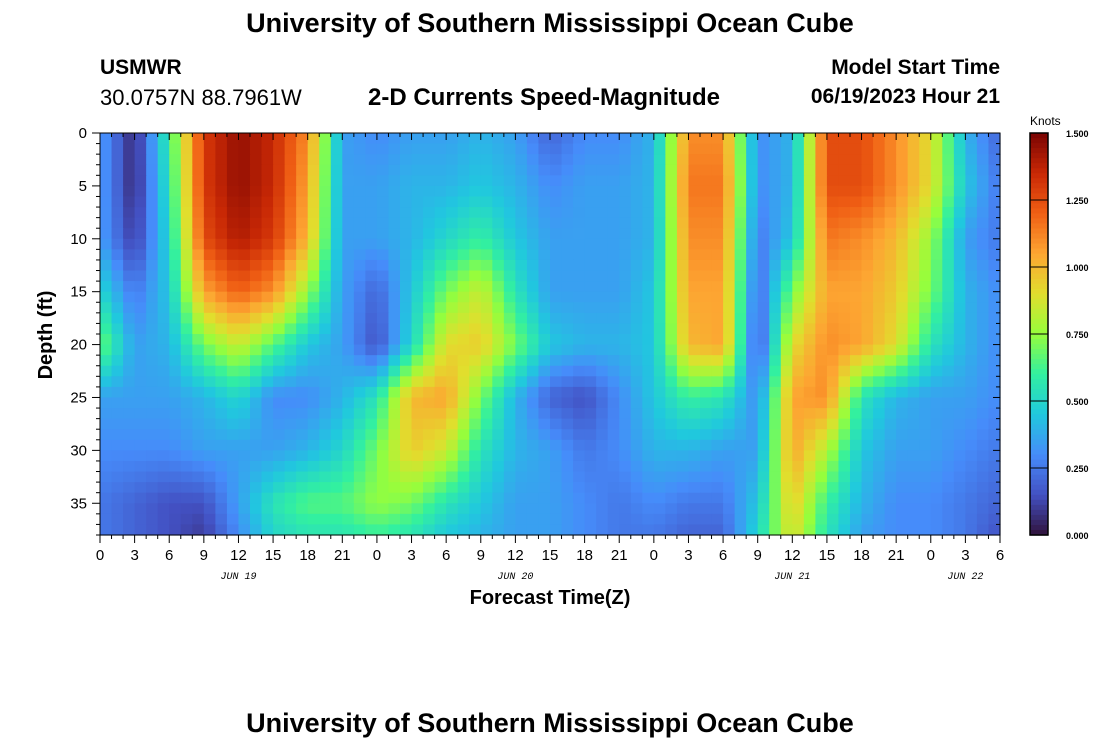  I want to click on colorbar-swatch, so click(1039, 291).